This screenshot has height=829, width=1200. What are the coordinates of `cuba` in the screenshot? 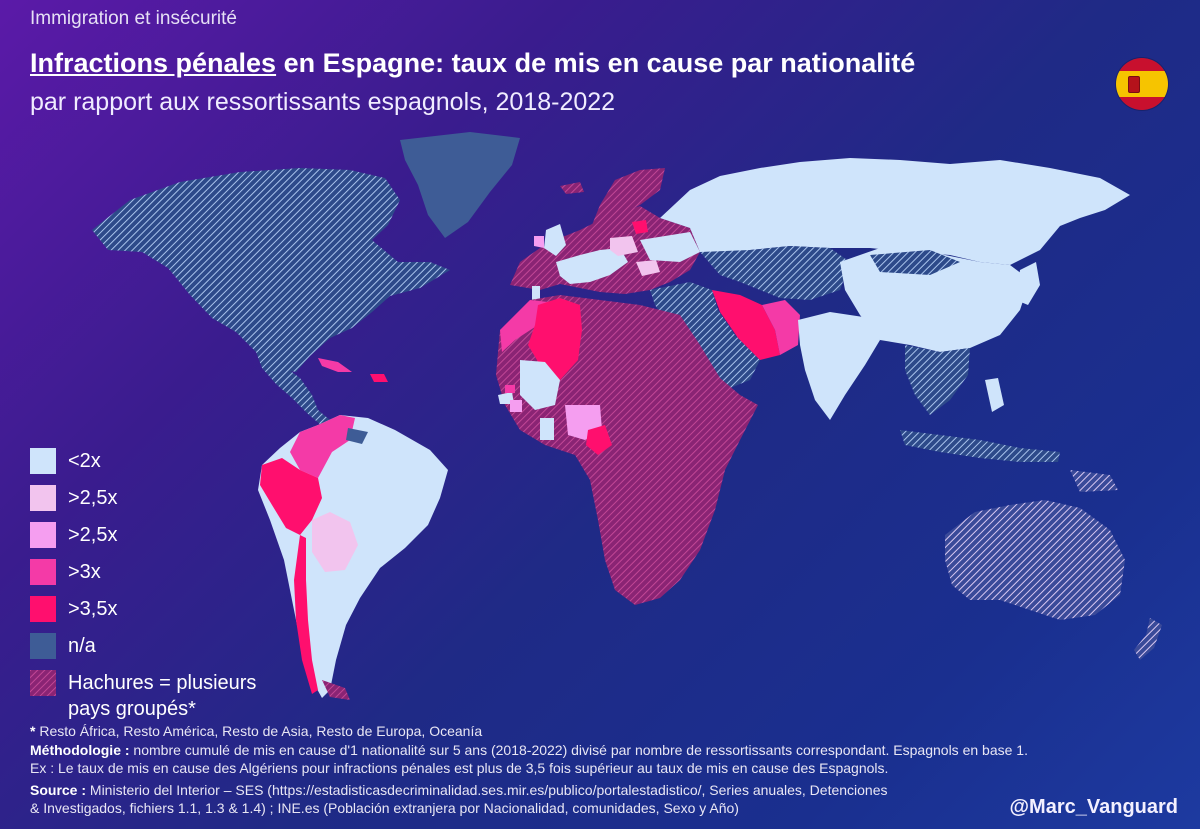 It's located at (335, 365).